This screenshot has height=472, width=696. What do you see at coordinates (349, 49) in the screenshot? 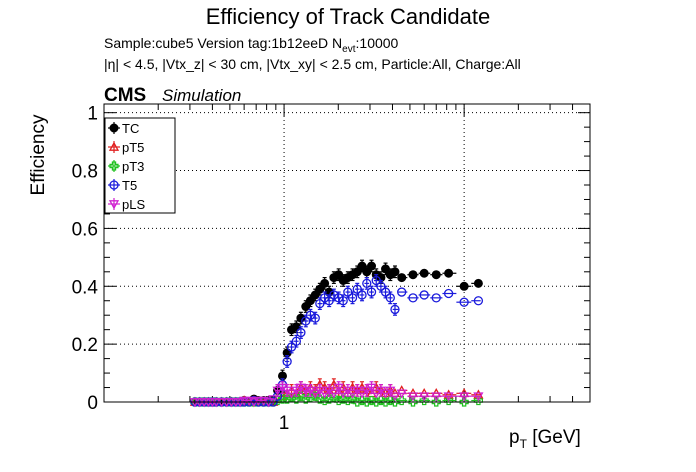
I see `subtitle-line1-sub: evt` at bounding box center [349, 49].